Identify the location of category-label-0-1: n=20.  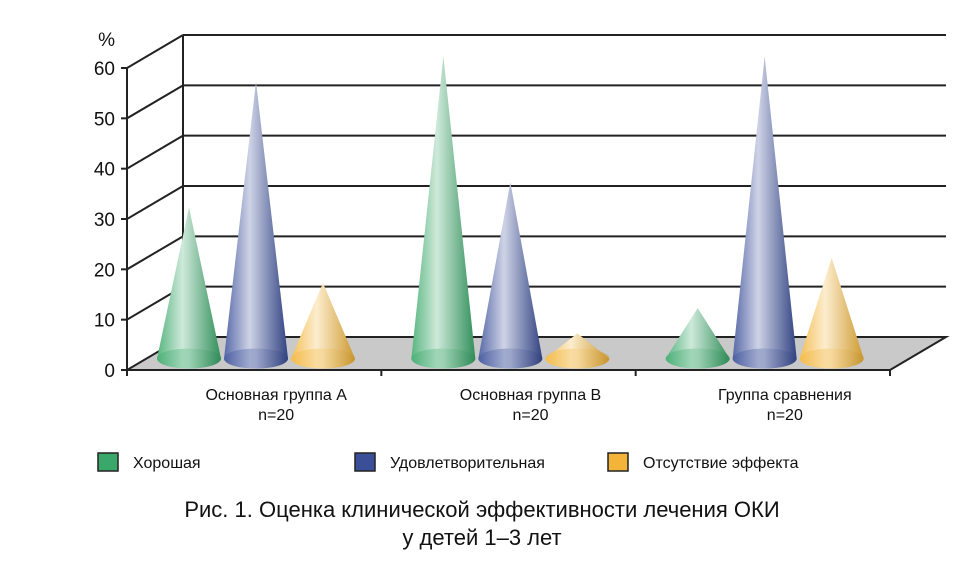
(276, 415).